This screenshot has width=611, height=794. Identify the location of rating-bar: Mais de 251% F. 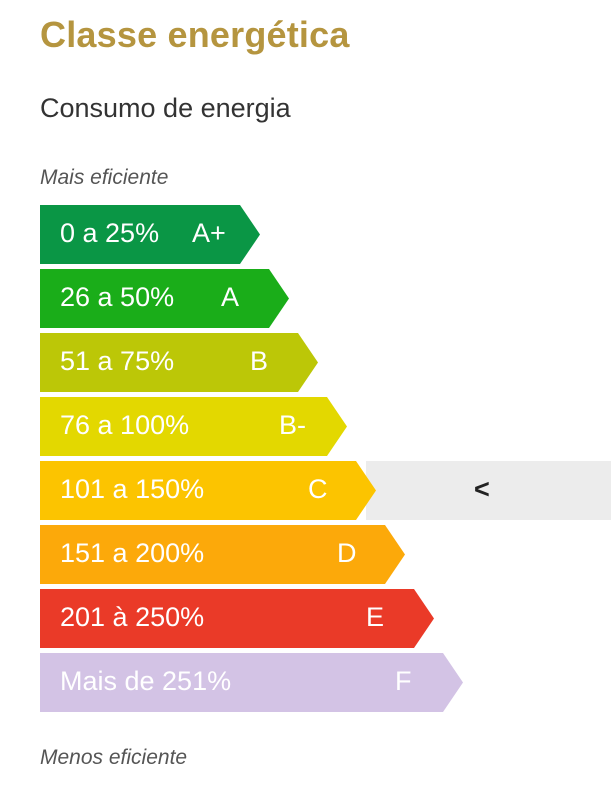
(251, 682).